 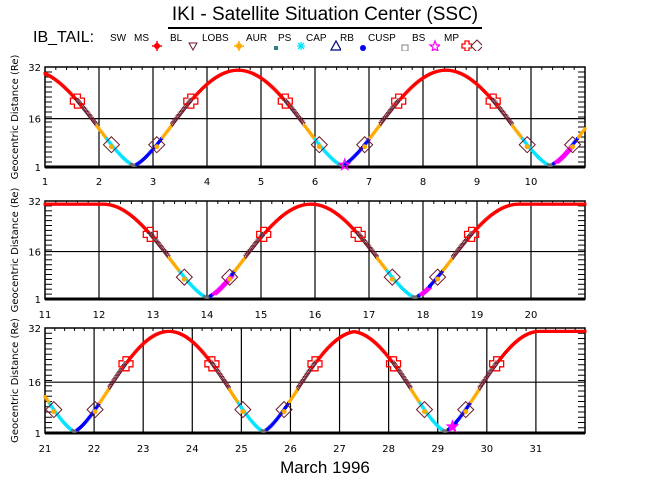 What do you see at coordinates (291, 41) in the screenshot?
I see `legend-item-ps: PS` at bounding box center [291, 41].